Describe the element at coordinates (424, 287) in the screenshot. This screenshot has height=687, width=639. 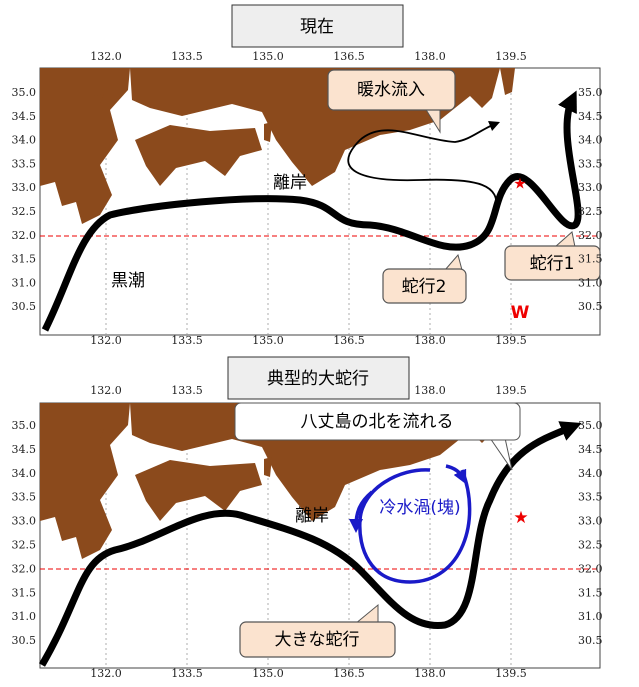
I see `annotation: 蛇行2` at that location.